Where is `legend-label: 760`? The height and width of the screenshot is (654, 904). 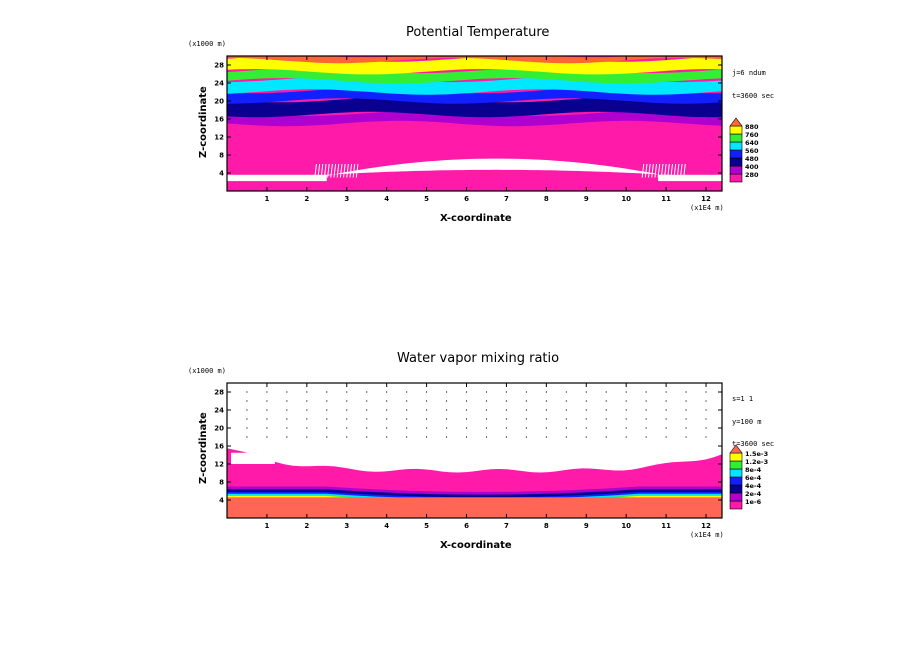 legend-label: 760 is located at coordinates (752, 135).